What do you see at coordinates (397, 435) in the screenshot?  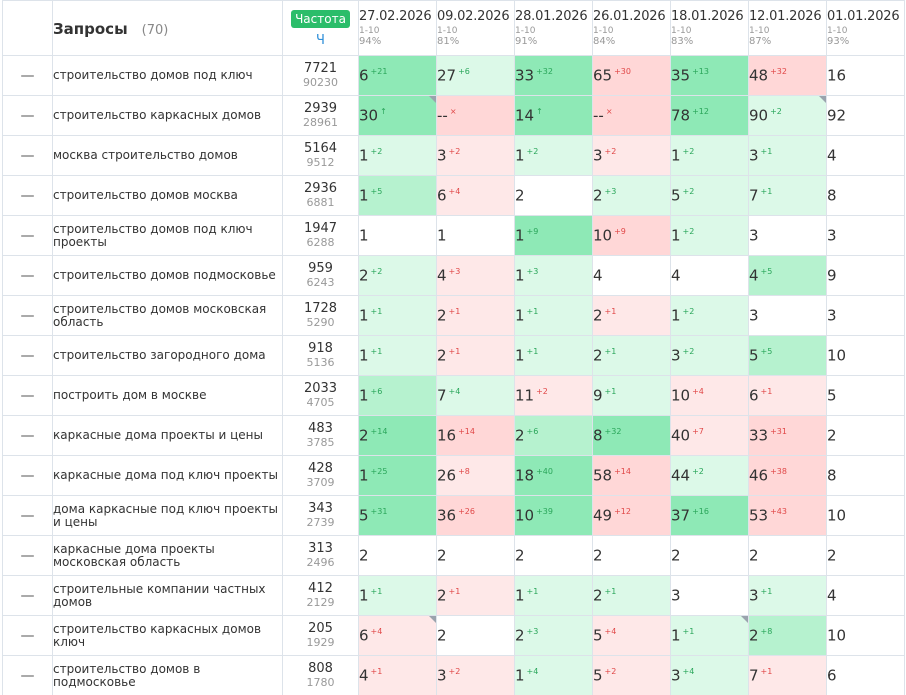 I see `position-cell: 2 +14` at bounding box center [397, 435].